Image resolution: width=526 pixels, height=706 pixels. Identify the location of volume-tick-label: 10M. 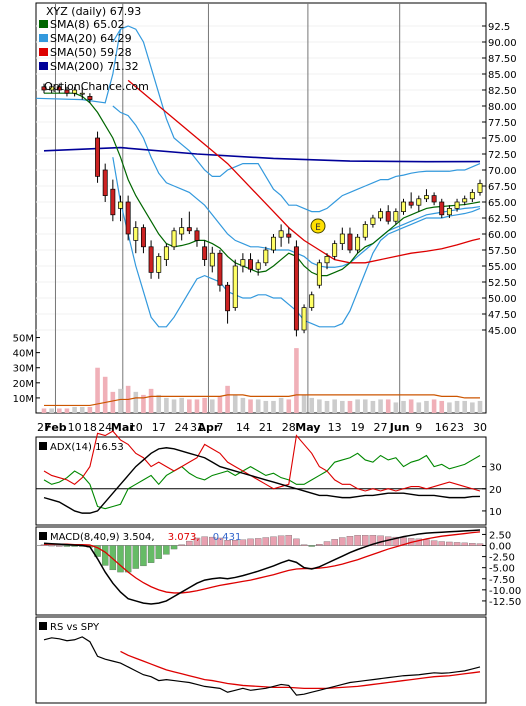
(23, 399).